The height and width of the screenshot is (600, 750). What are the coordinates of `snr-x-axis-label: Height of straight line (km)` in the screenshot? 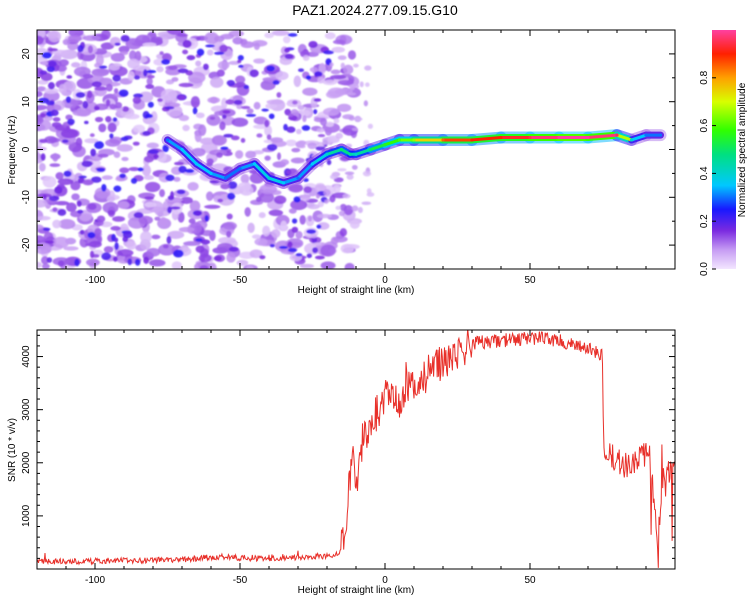 It's located at (356, 590).